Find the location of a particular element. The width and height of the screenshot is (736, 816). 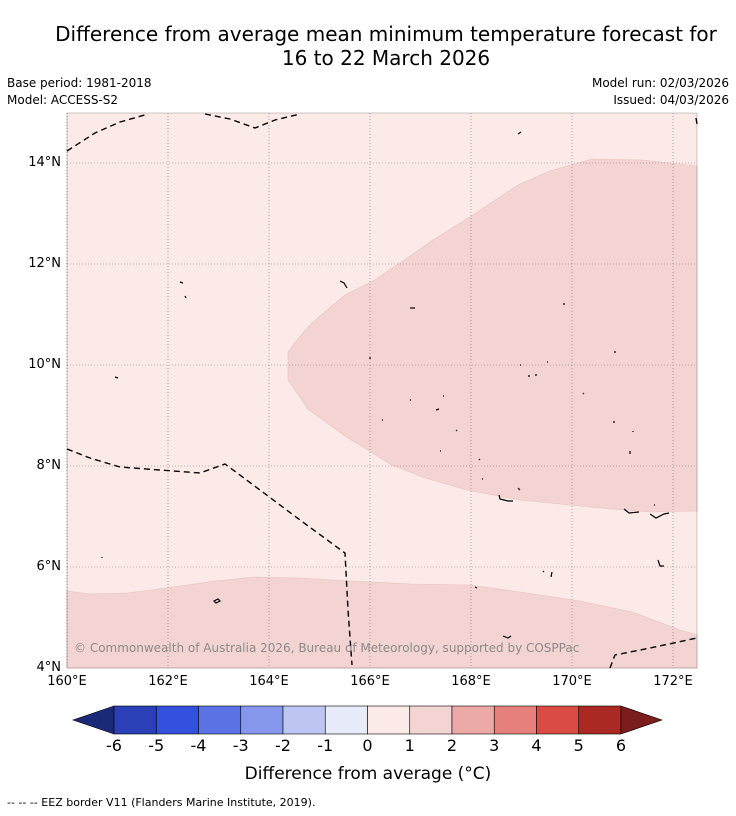

colorbar-tick-label: 6 is located at coordinates (621, 745).